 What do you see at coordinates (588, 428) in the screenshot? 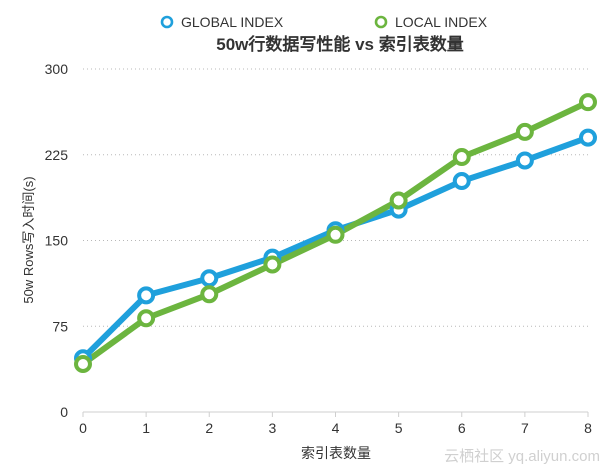
I see `x-tick-label-8: 8` at bounding box center [588, 428].